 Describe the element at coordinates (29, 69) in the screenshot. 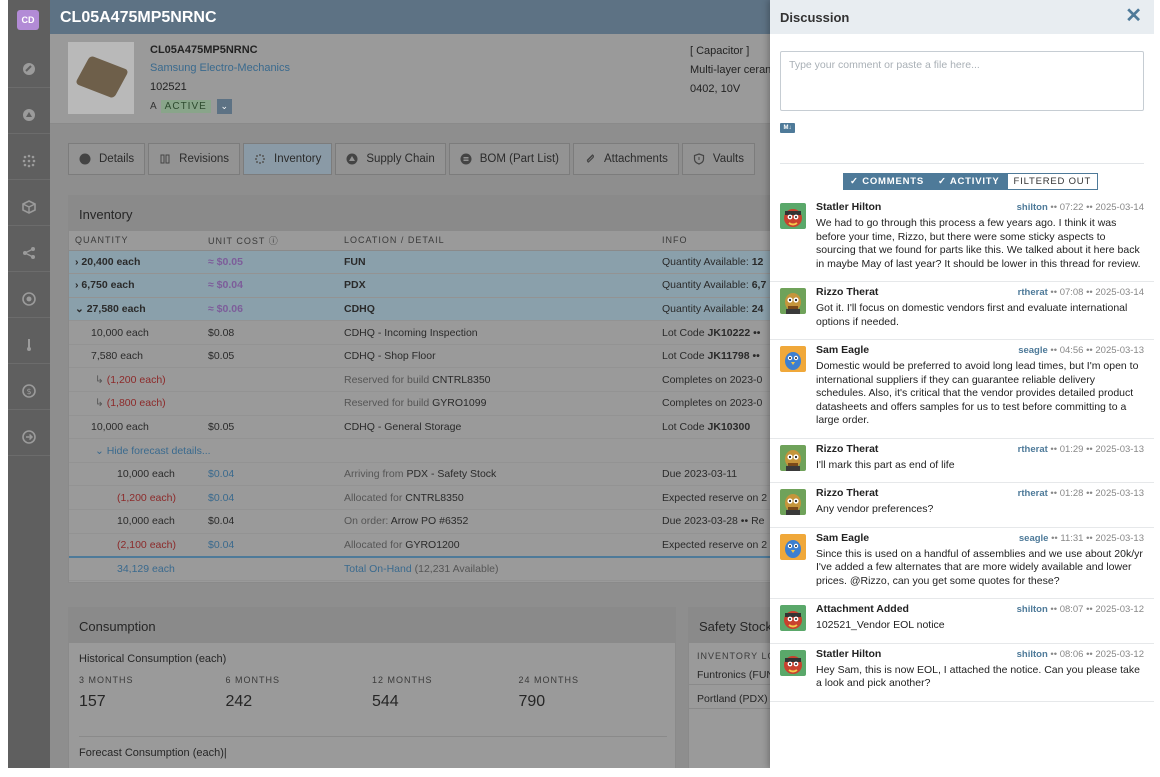

I see `nav-dashboard-icon` at that location.